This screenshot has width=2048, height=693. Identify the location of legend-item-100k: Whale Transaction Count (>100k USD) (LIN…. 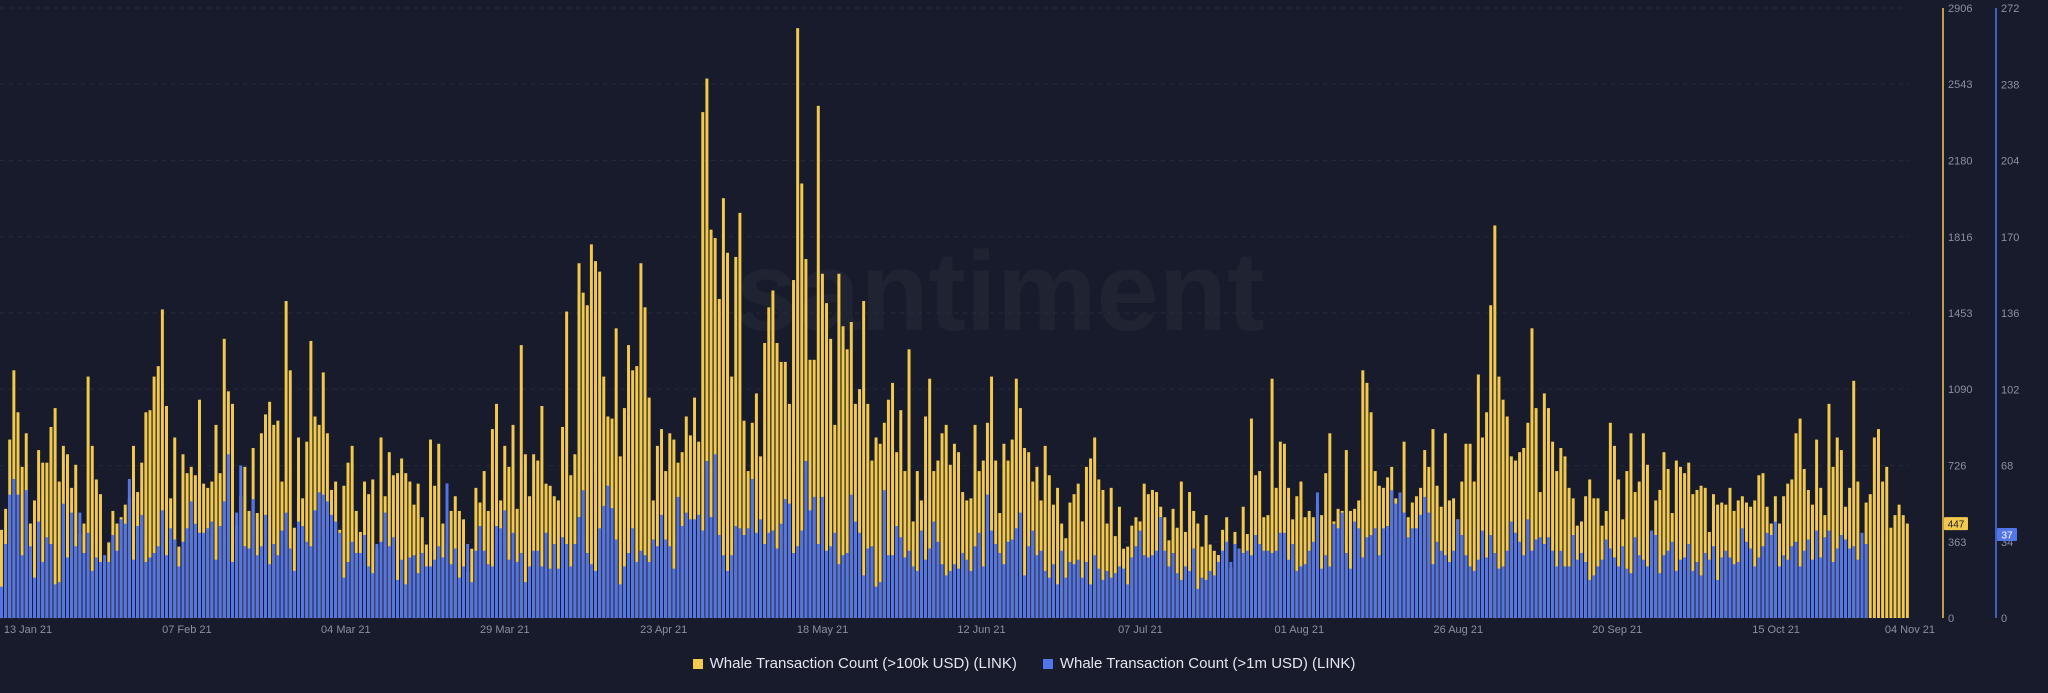
(854, 663).